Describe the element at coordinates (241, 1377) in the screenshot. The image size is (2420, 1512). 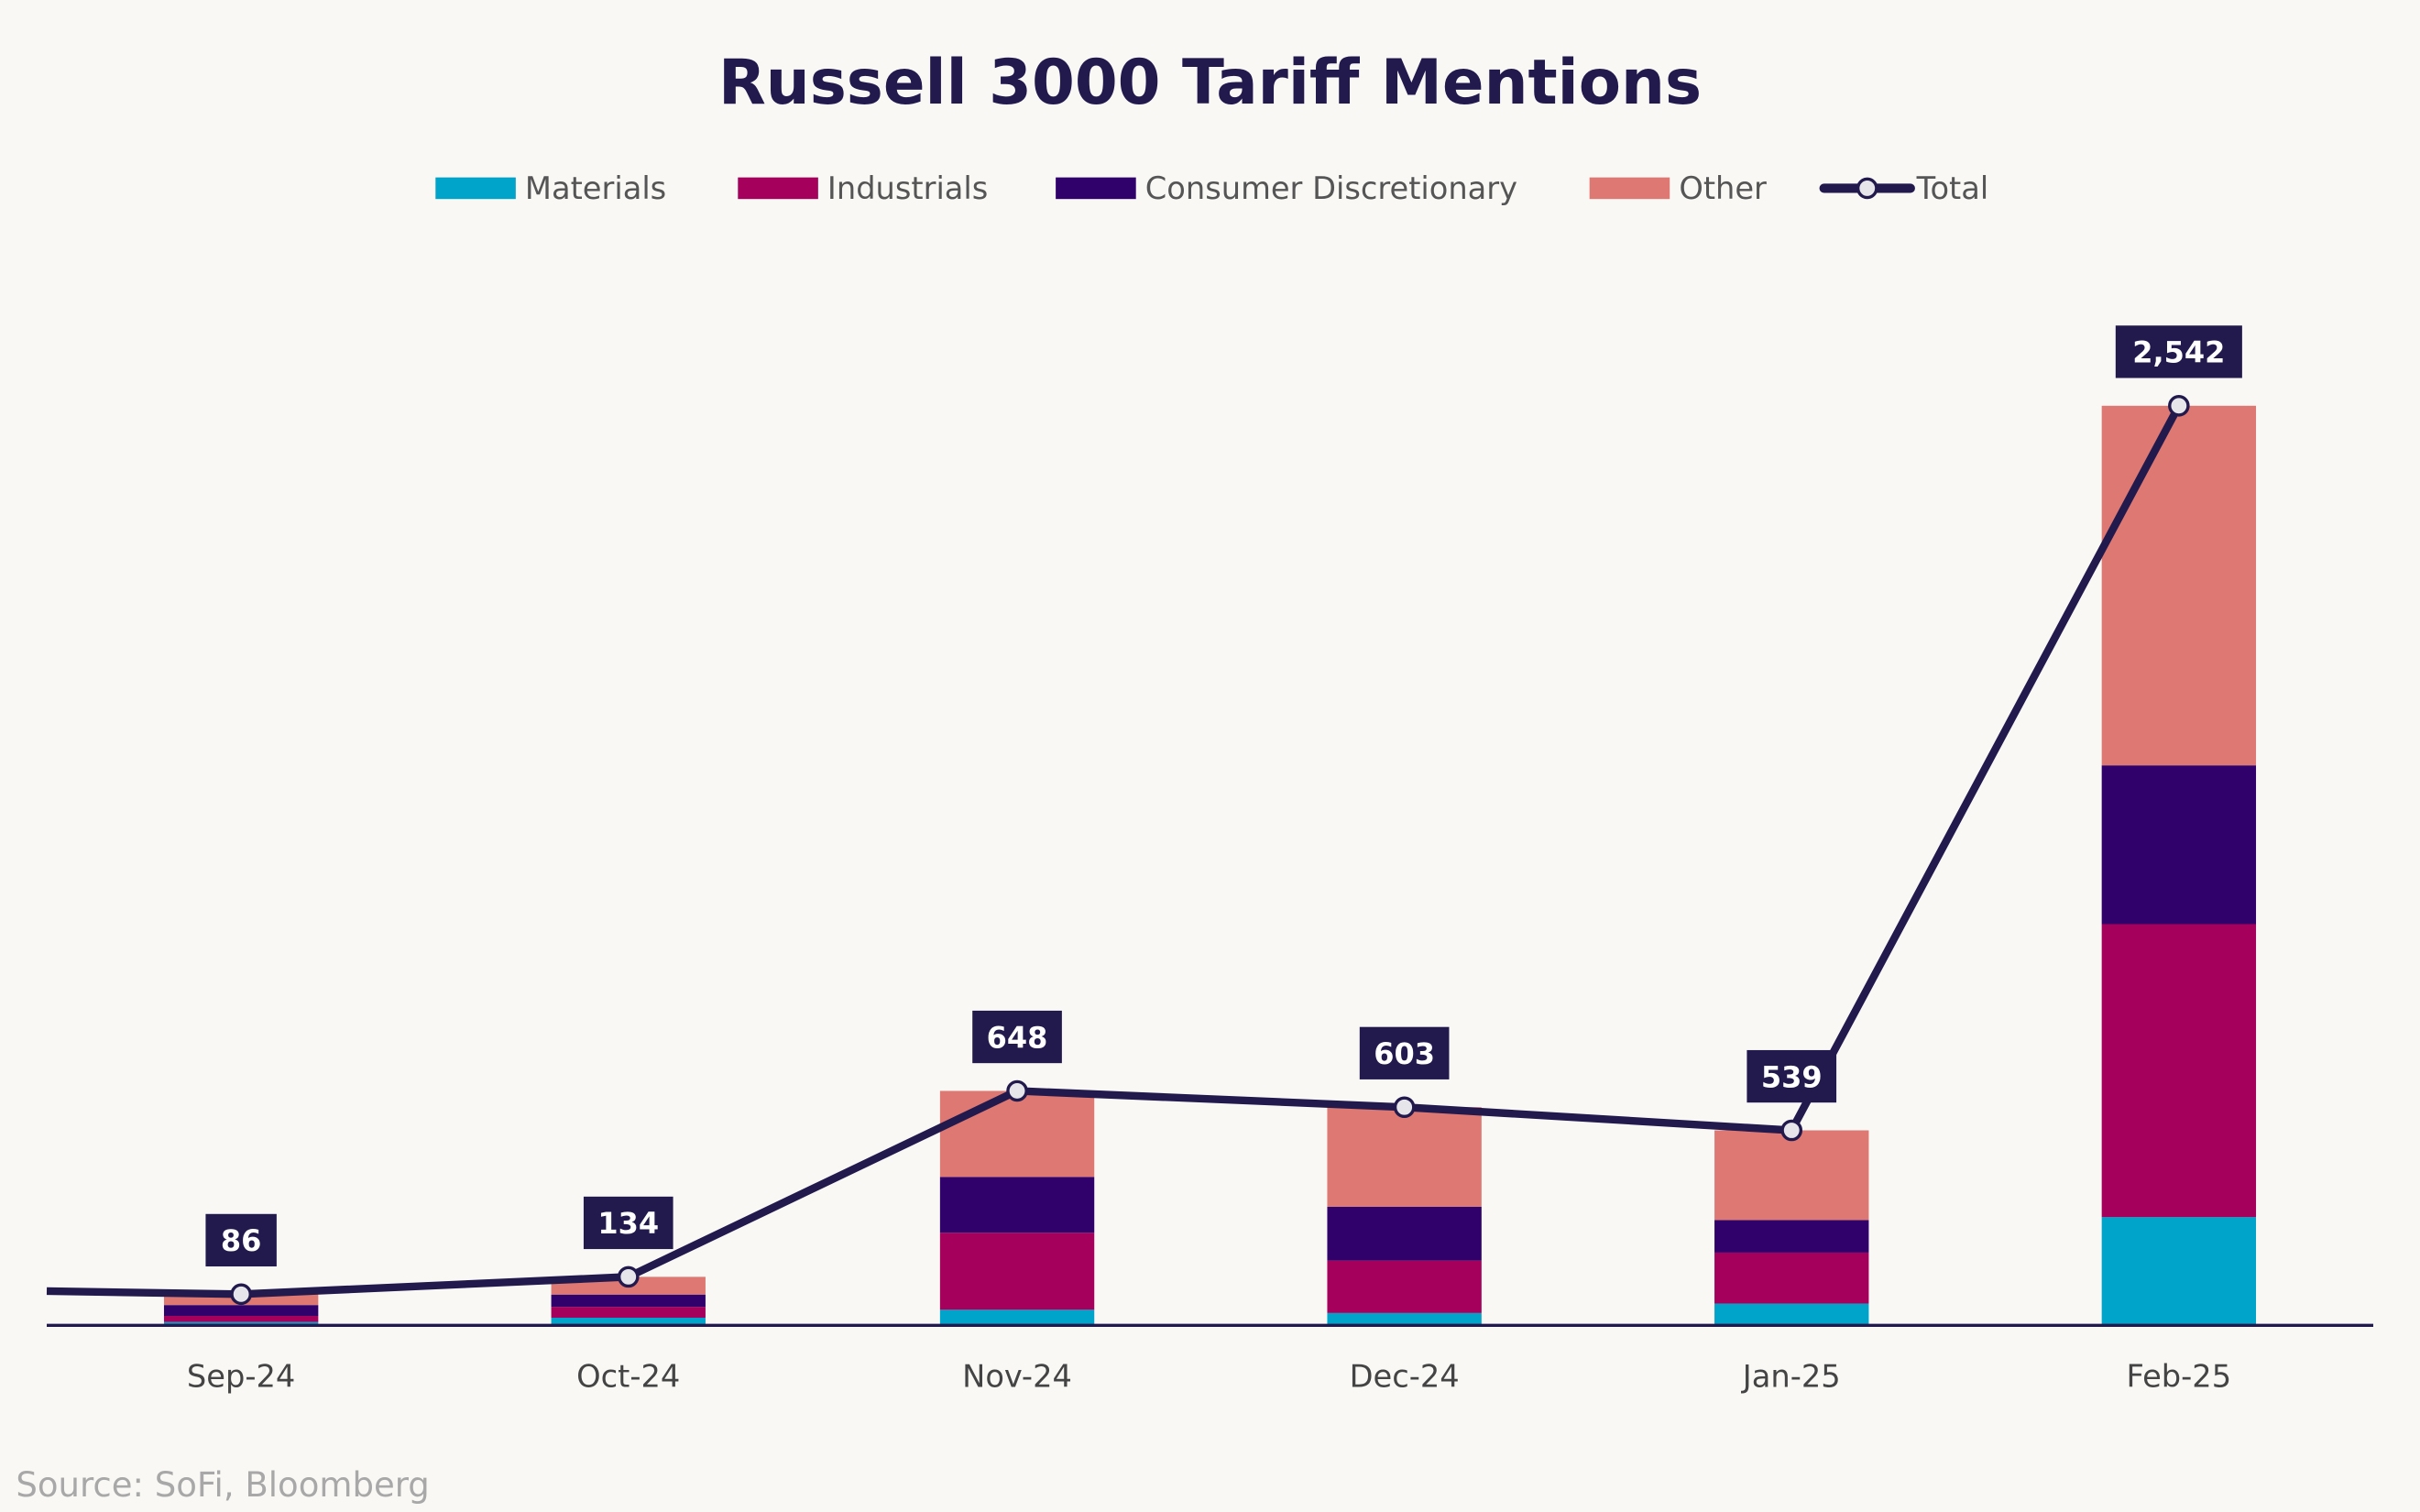
I see `x-tick-label: Sep-24` at that location.